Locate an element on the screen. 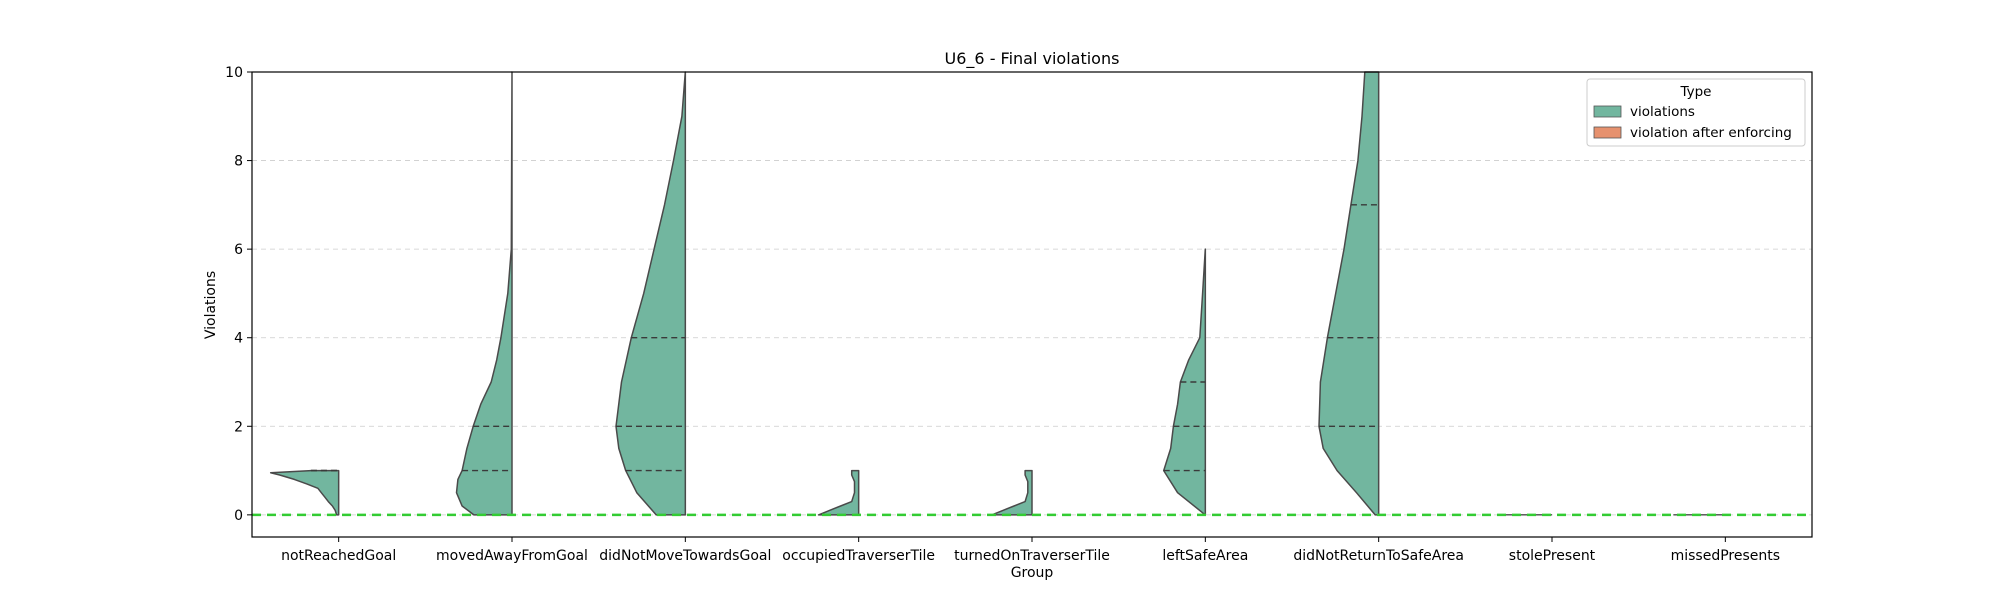  y-tick-label-8: 8 is located at coordinates (238, 162).